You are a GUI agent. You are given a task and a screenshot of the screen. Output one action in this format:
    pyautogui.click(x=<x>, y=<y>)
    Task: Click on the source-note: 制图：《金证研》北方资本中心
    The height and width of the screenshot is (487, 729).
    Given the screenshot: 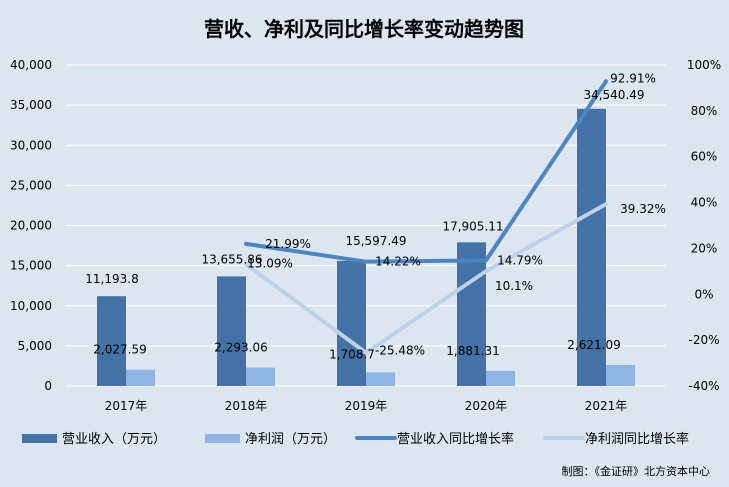 What is the action you would take?
    pyautogui.click(x=636, y=471)
    